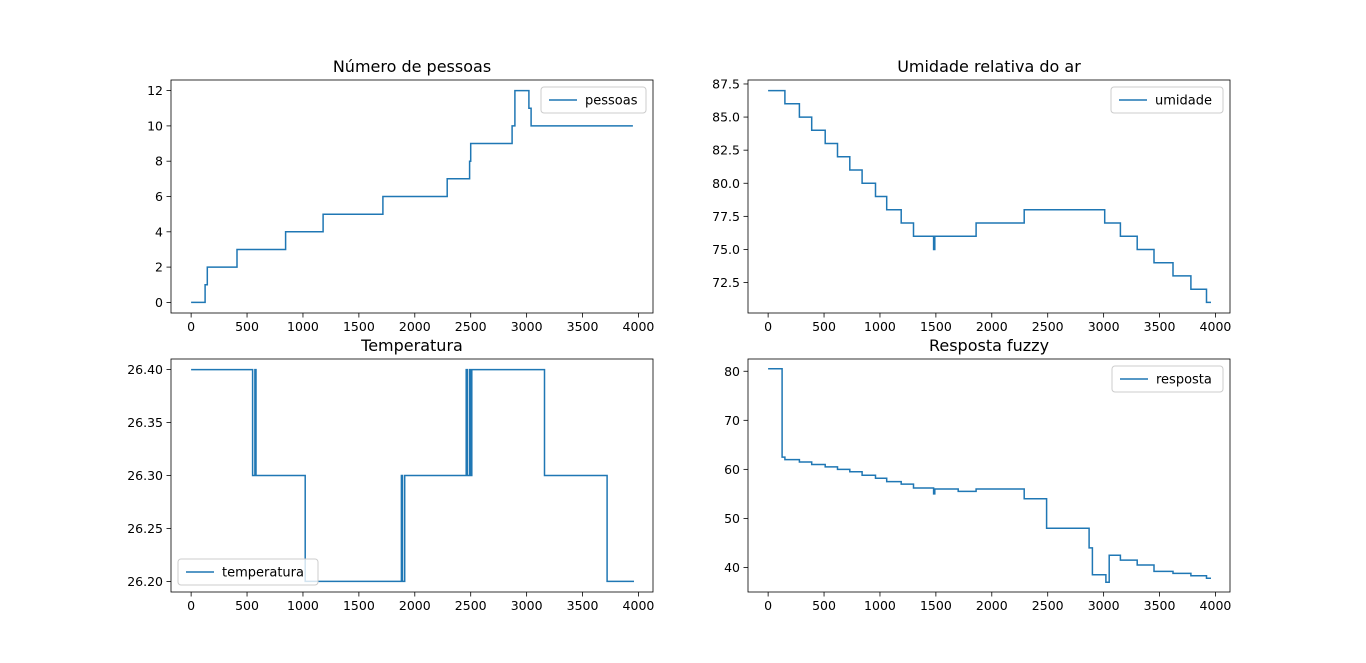 Image resolution: width=1366 pixels, height=663 pixels. What do you see at coordinates (732, 469) in the screenshot?
I see `y-tick-label: 60` at bounding box center [732, 469].